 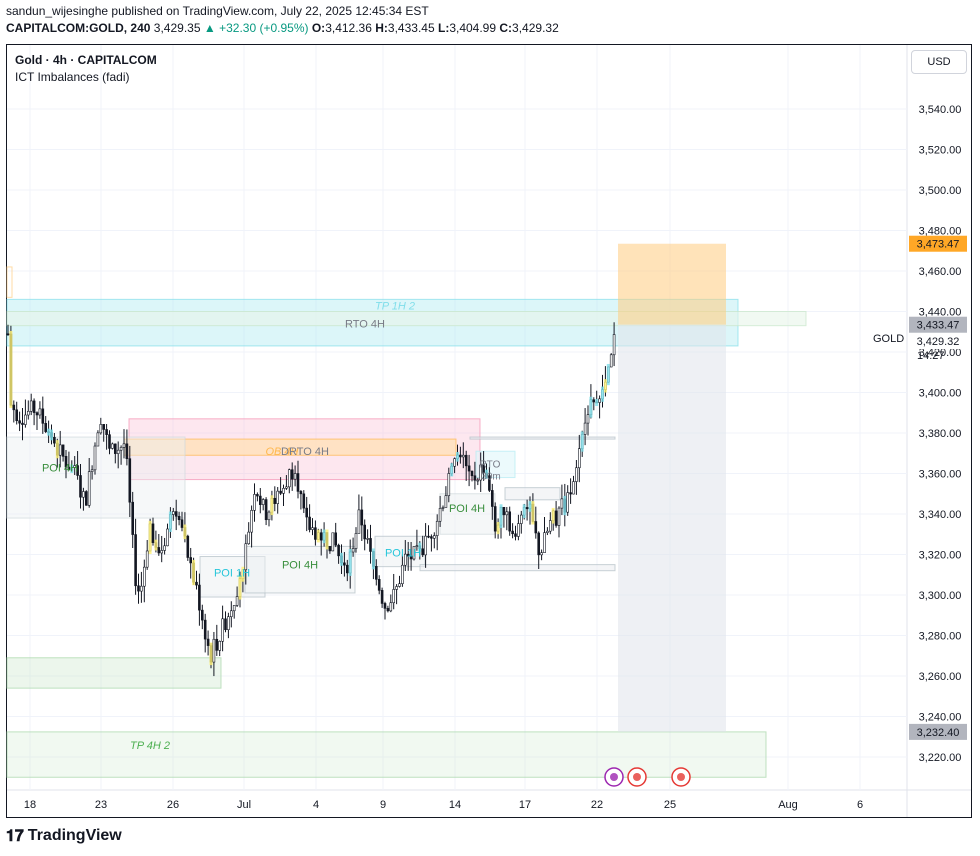 What do you see at coordinates (938, 326) in the screenshot?
I see `price-label-text: 3,433.47` at bounding box center [938, 326].